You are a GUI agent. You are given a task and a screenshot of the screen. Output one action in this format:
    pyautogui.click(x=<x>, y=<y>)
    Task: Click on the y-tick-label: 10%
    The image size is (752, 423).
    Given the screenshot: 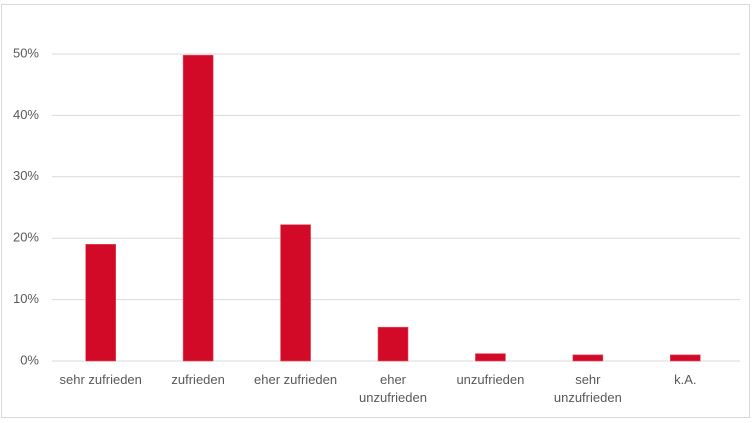 What is the action you would take?
    pyautogui.click(x=26, y=298)
    